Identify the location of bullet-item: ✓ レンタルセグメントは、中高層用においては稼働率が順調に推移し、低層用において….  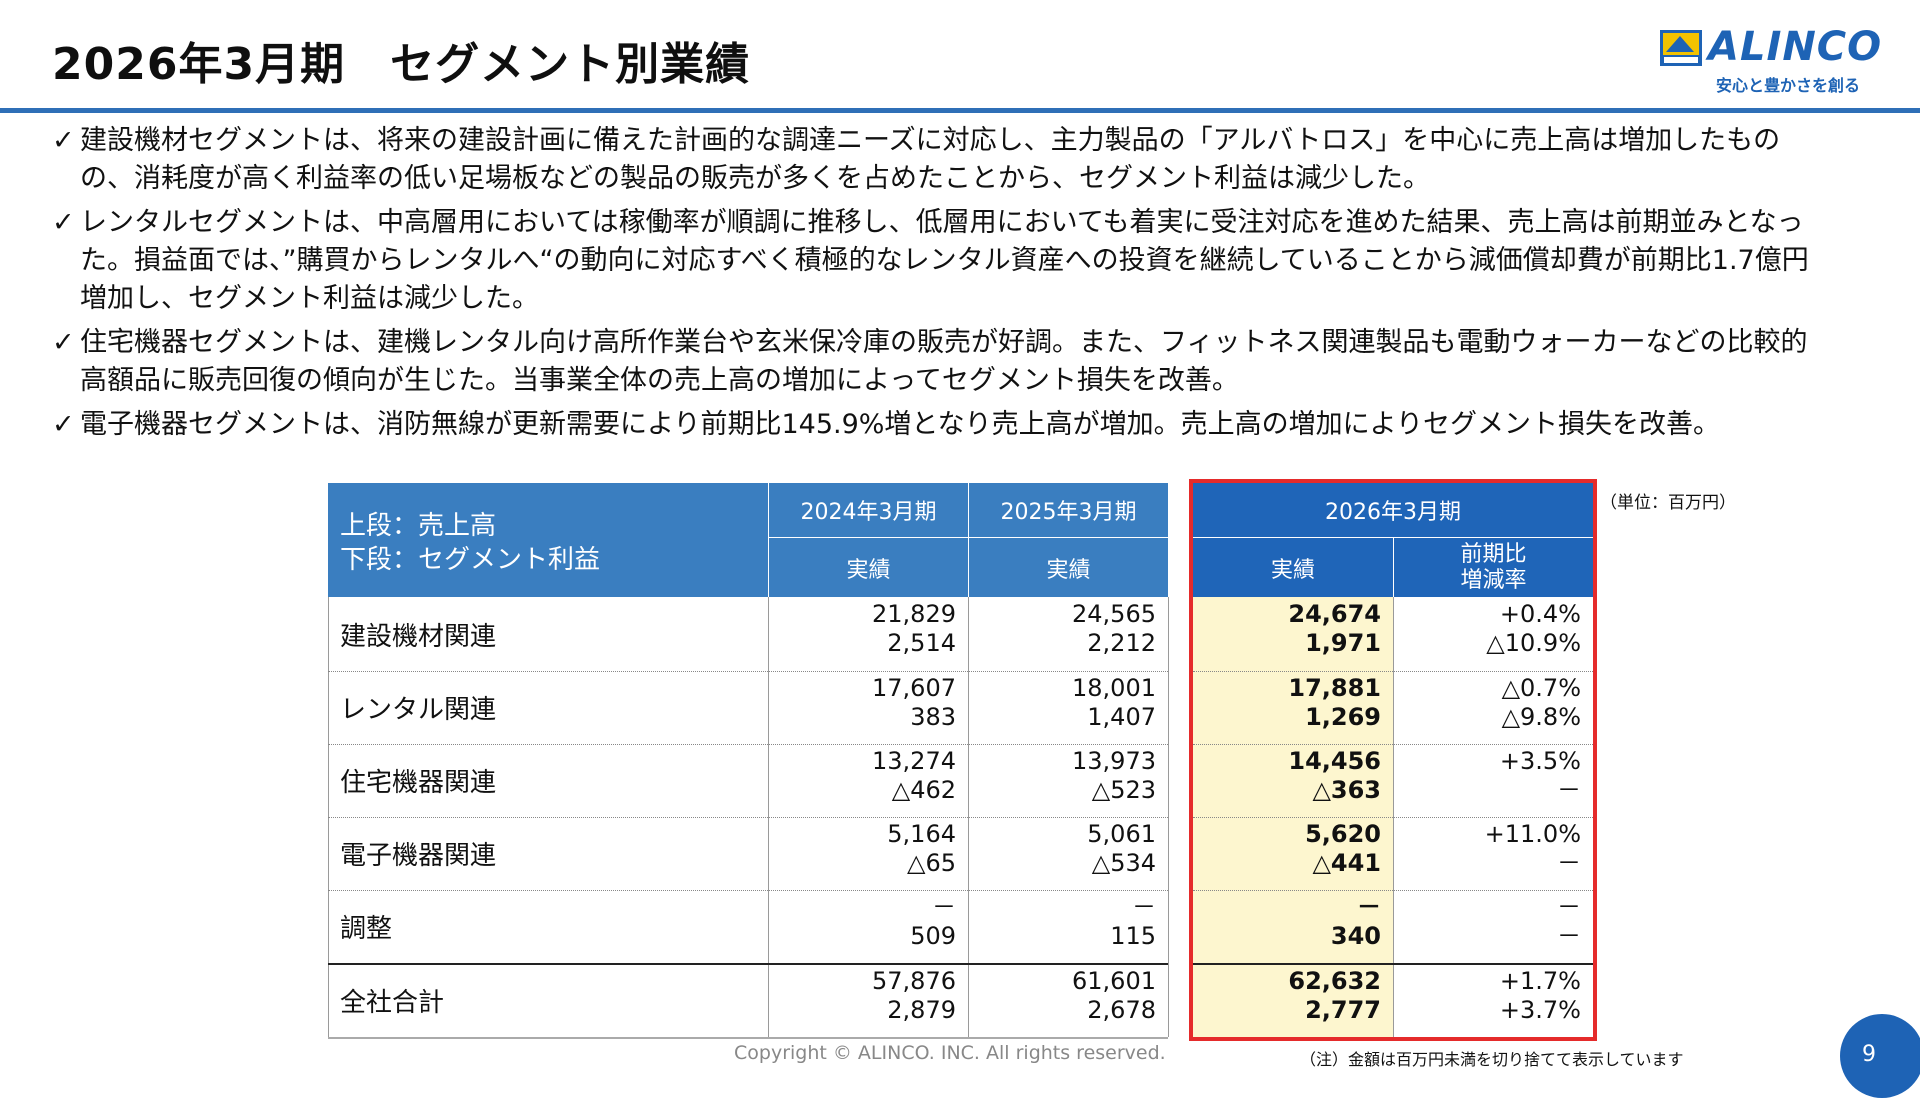
(932, 261).